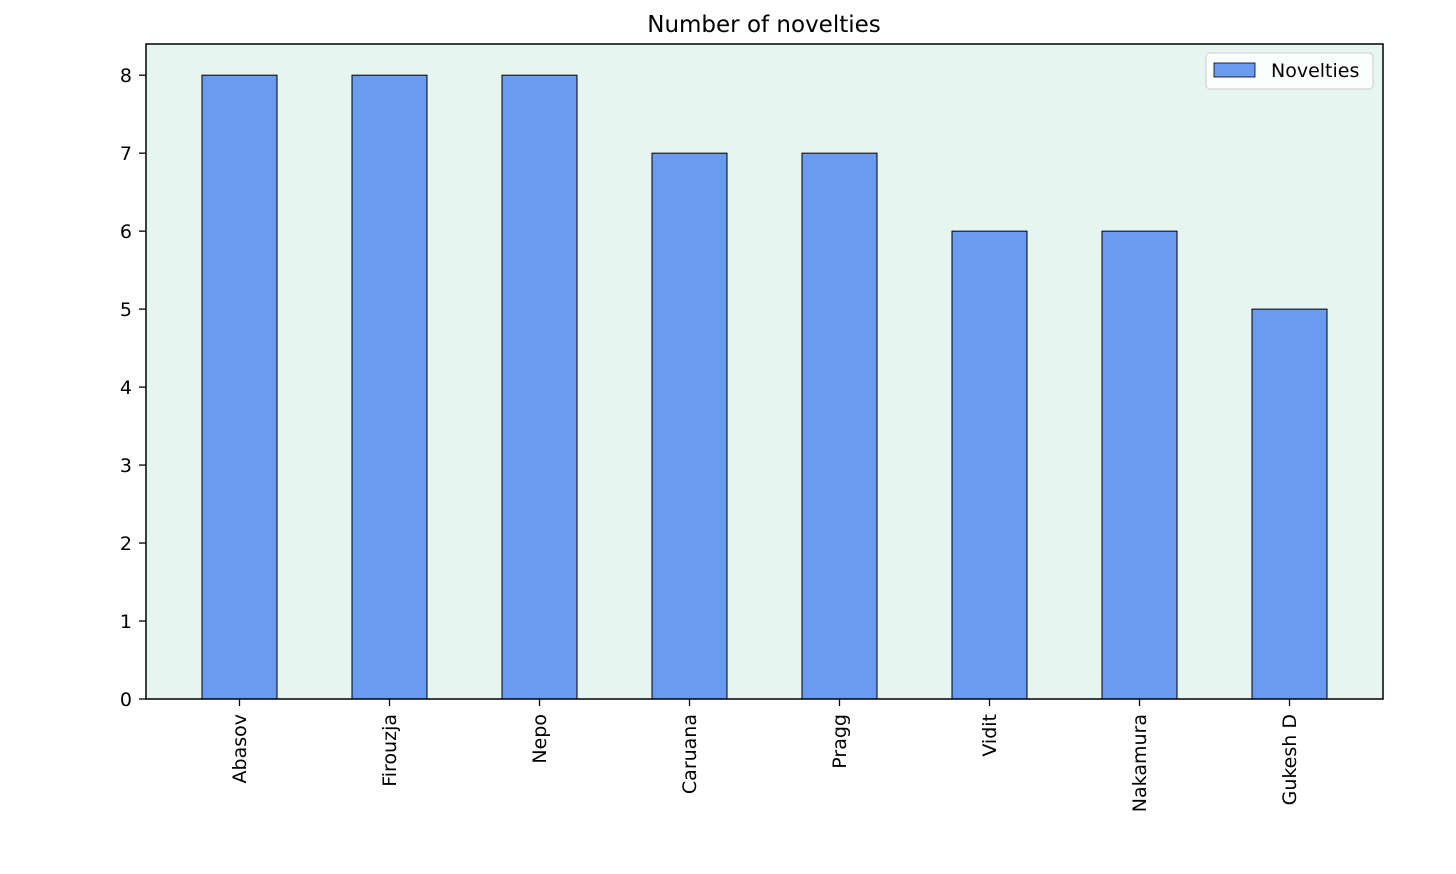 Image resolution: width=1456 pixels, height=874 pixels. Describe the element at coordinates (539, 387) in the screenshot. I see `bar-nepo` at that location.